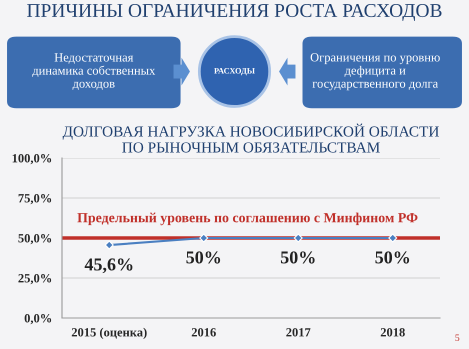 The width and height of the screenshot is (469, 349). I want to click on text: Недостаточная динамика собственных доходов, so click(94, 71).